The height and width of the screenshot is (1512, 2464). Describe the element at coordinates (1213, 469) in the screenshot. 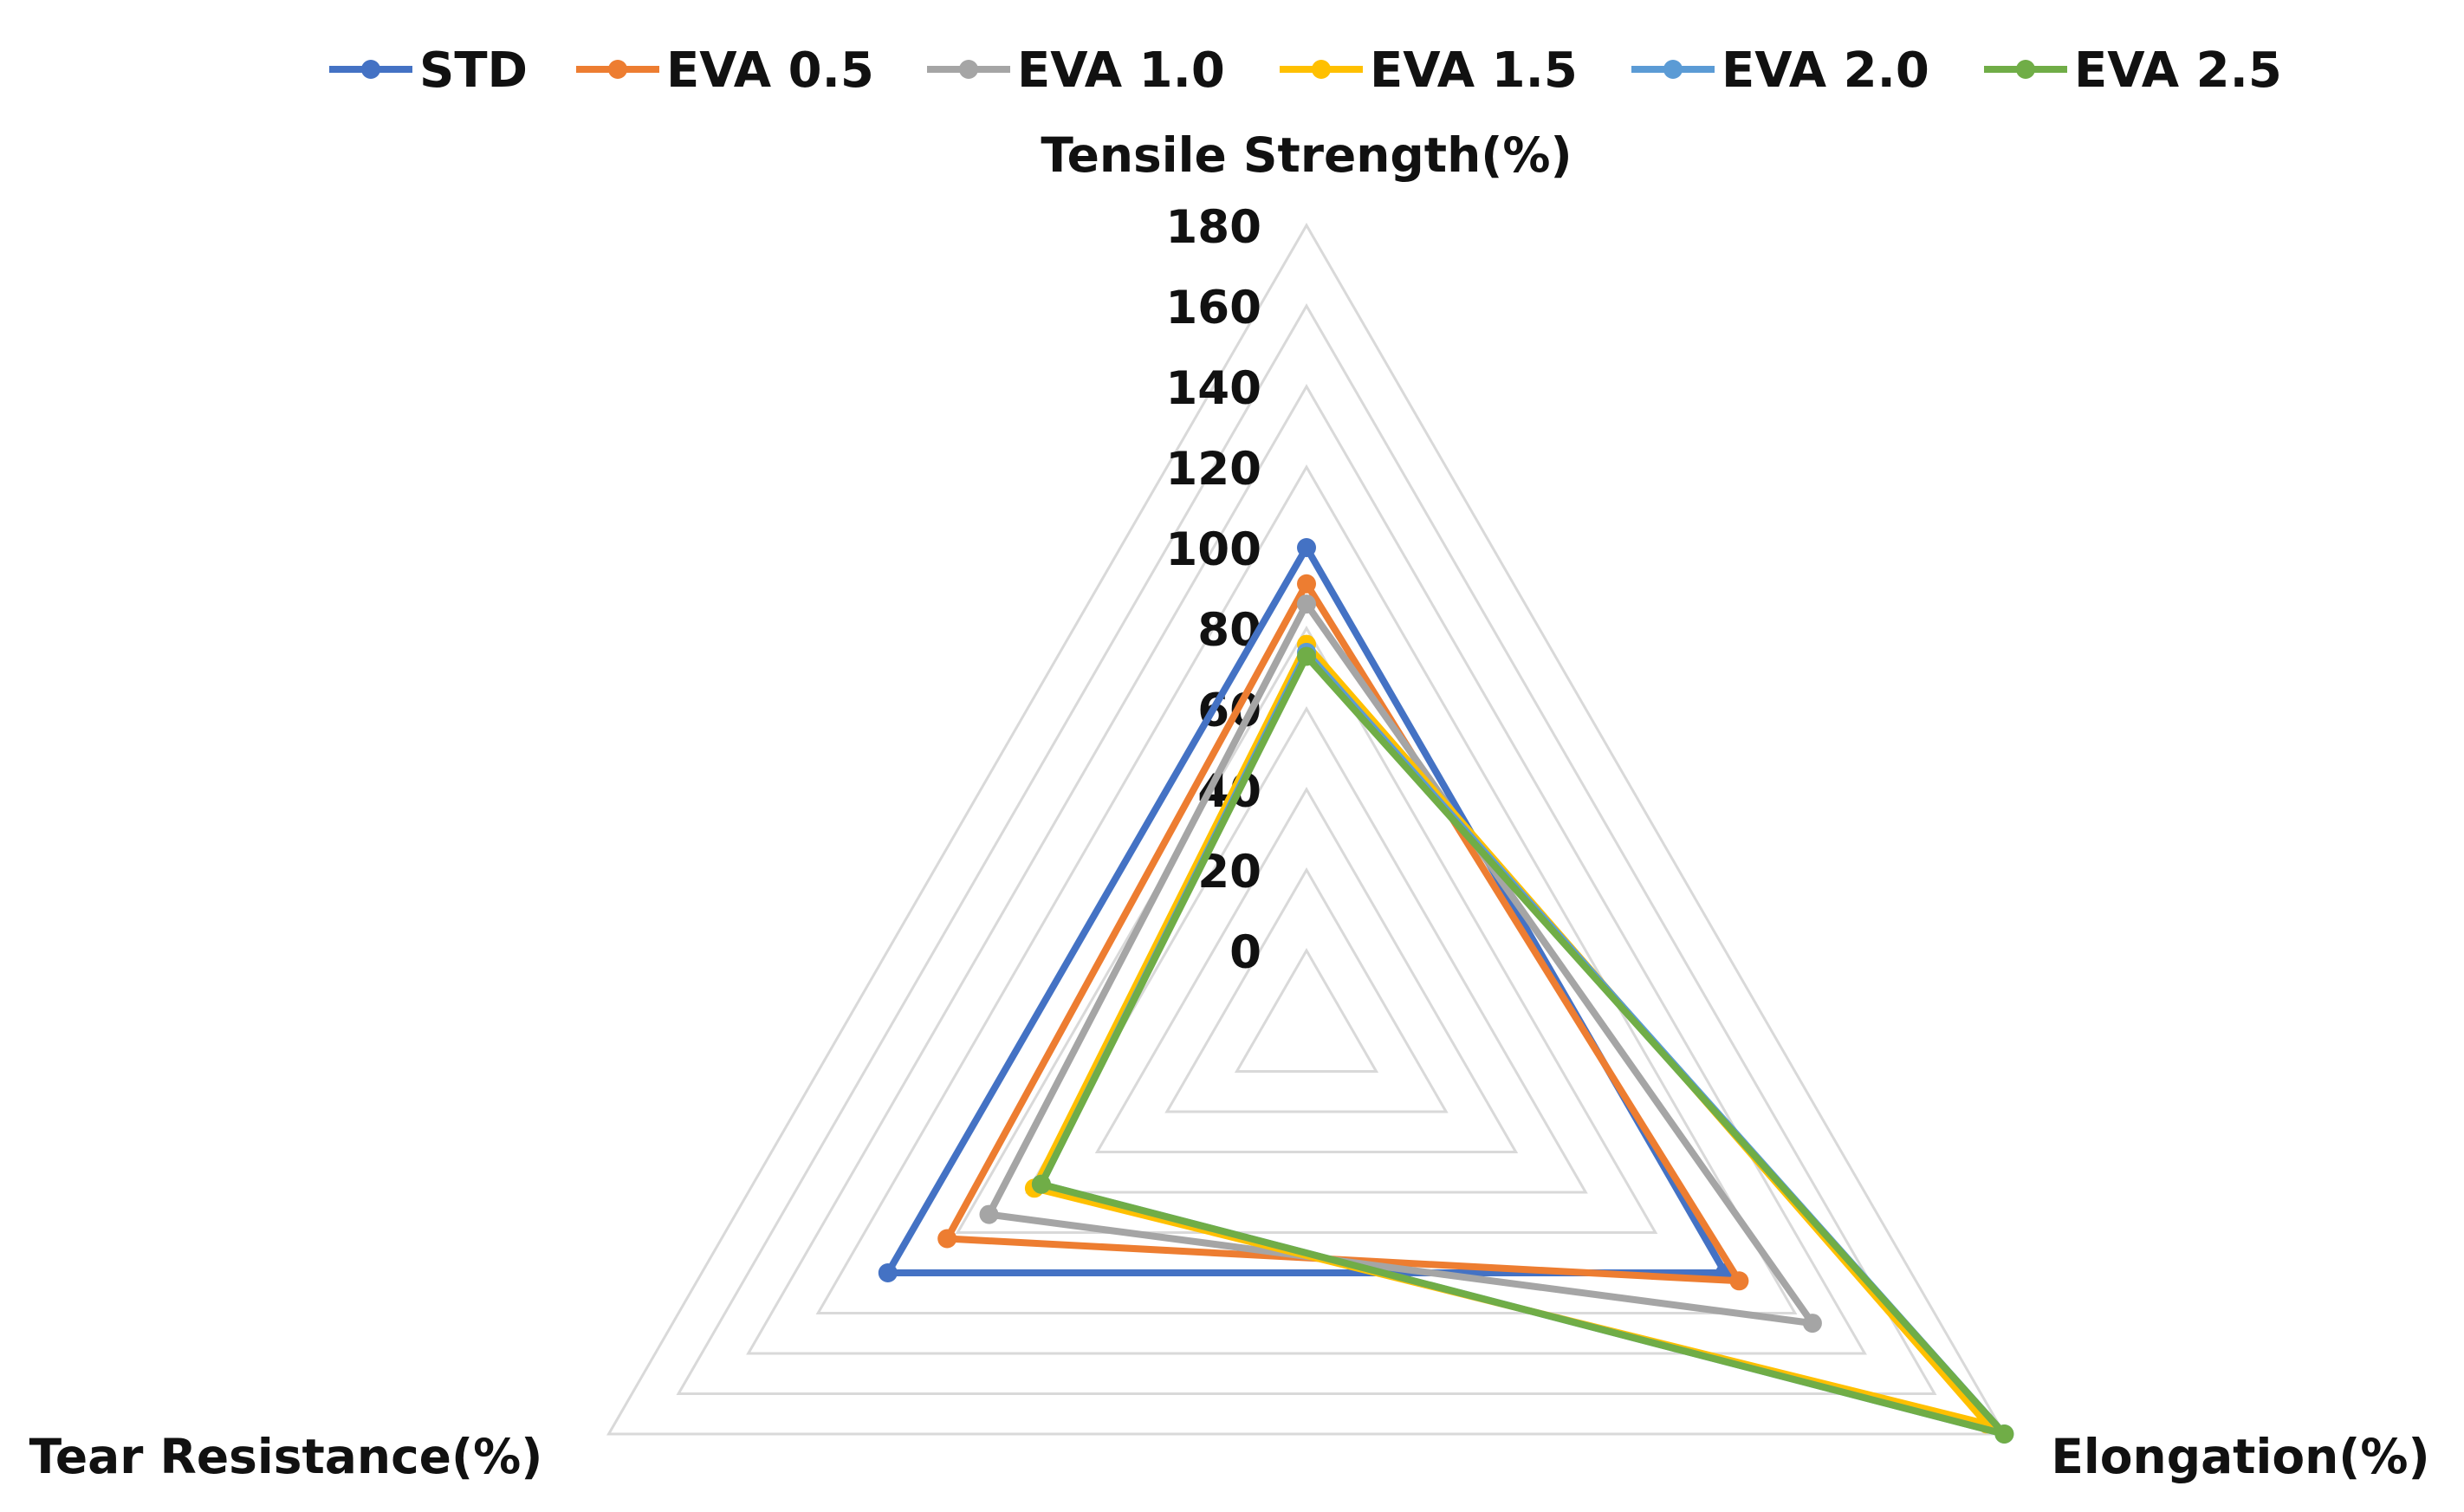

I see `tick-label-120: 120` at that location.